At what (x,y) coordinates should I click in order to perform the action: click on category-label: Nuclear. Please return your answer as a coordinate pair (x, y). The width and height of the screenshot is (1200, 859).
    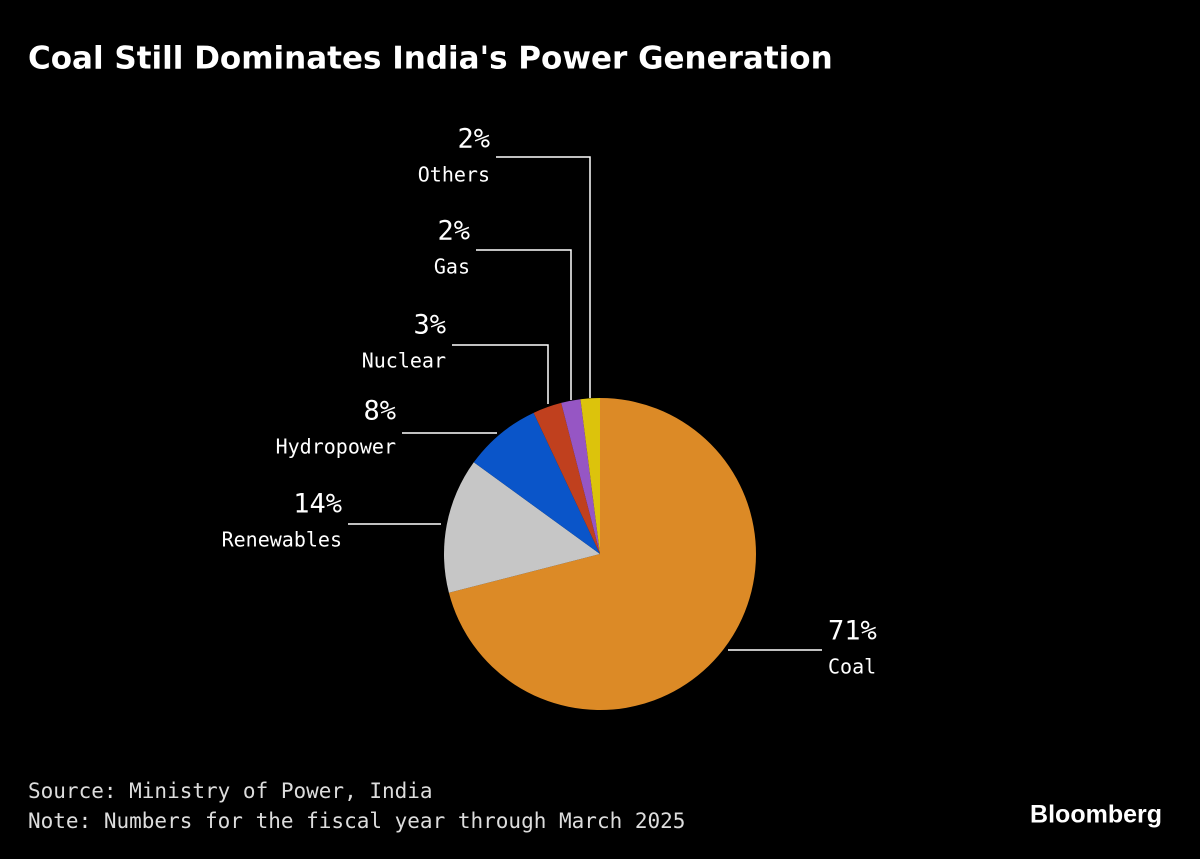
    Looking at the image, I should click on (404, 361).